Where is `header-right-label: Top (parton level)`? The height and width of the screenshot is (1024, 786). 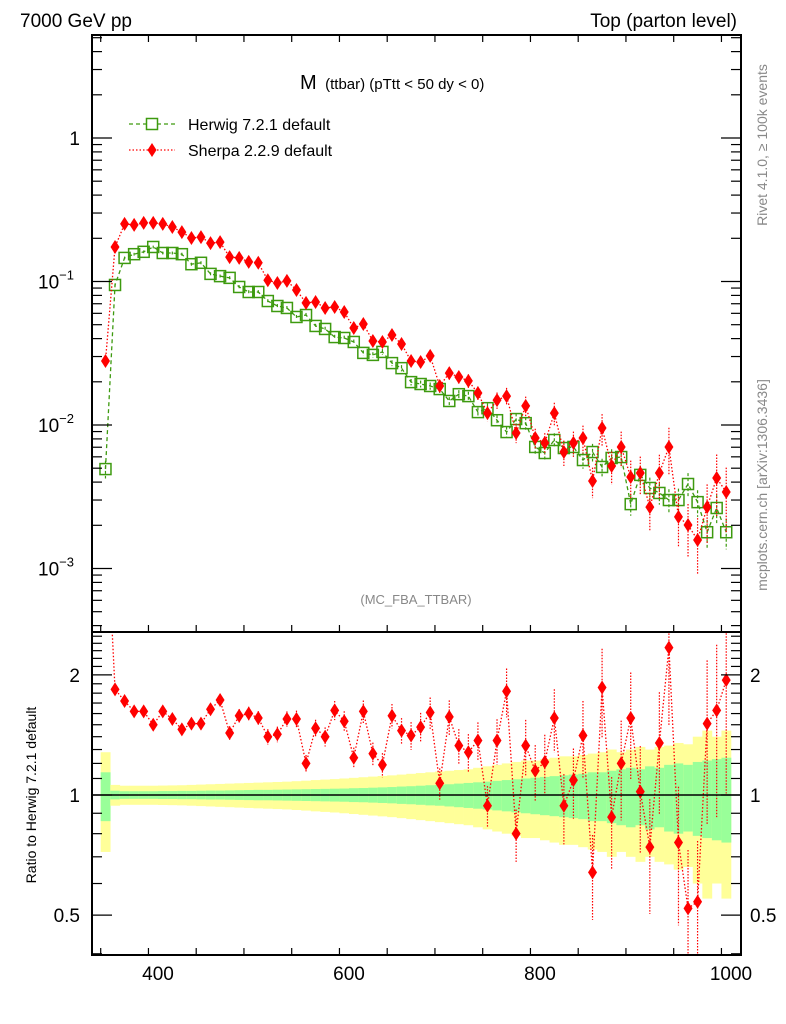 header-right-label: Top (parton level) is located at coordinates (663, 21).